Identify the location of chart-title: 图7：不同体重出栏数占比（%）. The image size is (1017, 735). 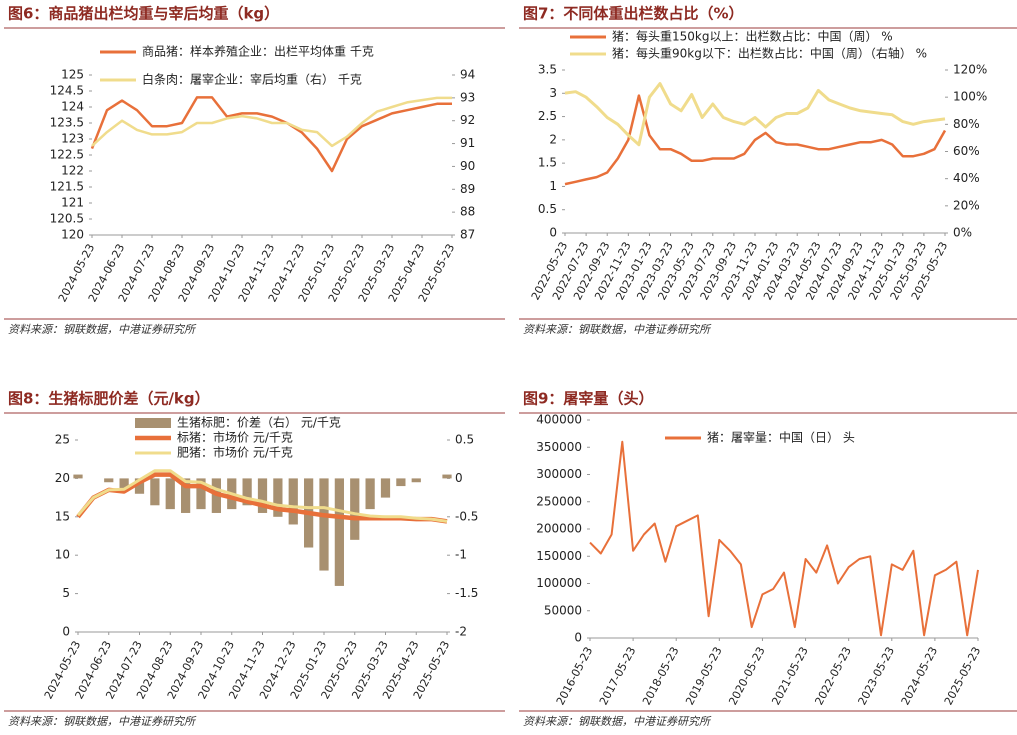
(633, 14).